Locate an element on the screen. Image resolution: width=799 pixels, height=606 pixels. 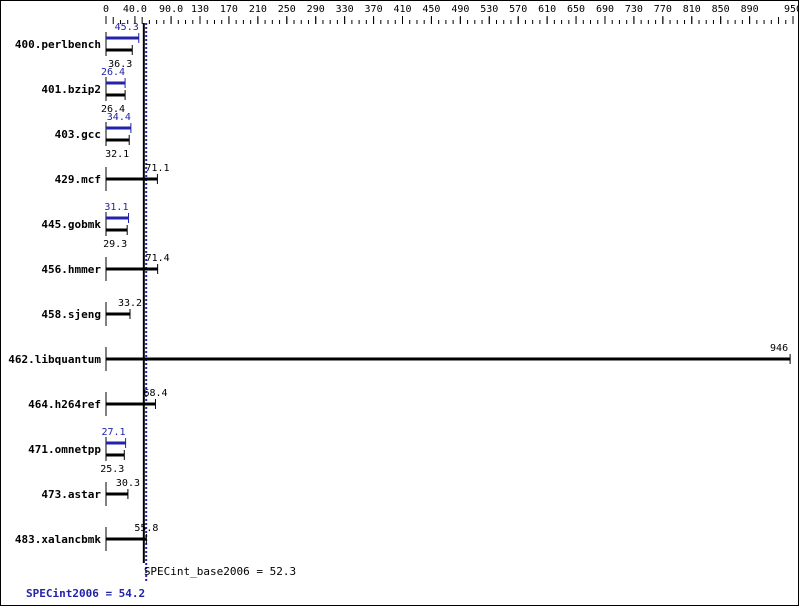
tick-label: 210 is located at coordinates (258, 9).